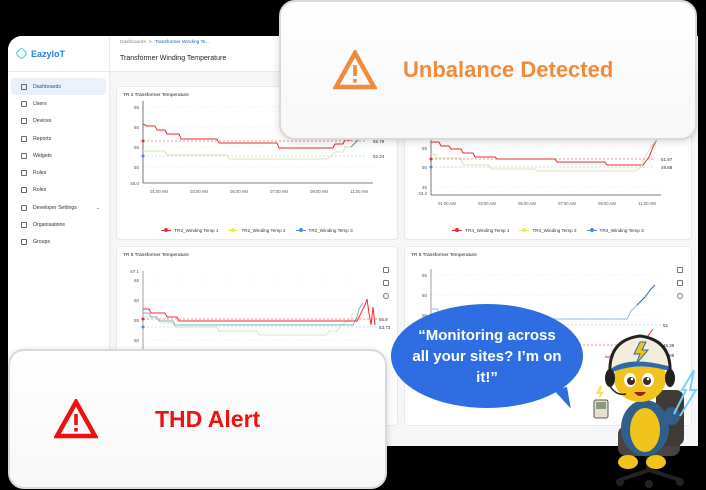 This screenshot has height=490, width=706. What do you see at coordinates (97, 207) in the screenshot?
I see `chevron-down-icon: ⌄` at bounding box center [97, 207].